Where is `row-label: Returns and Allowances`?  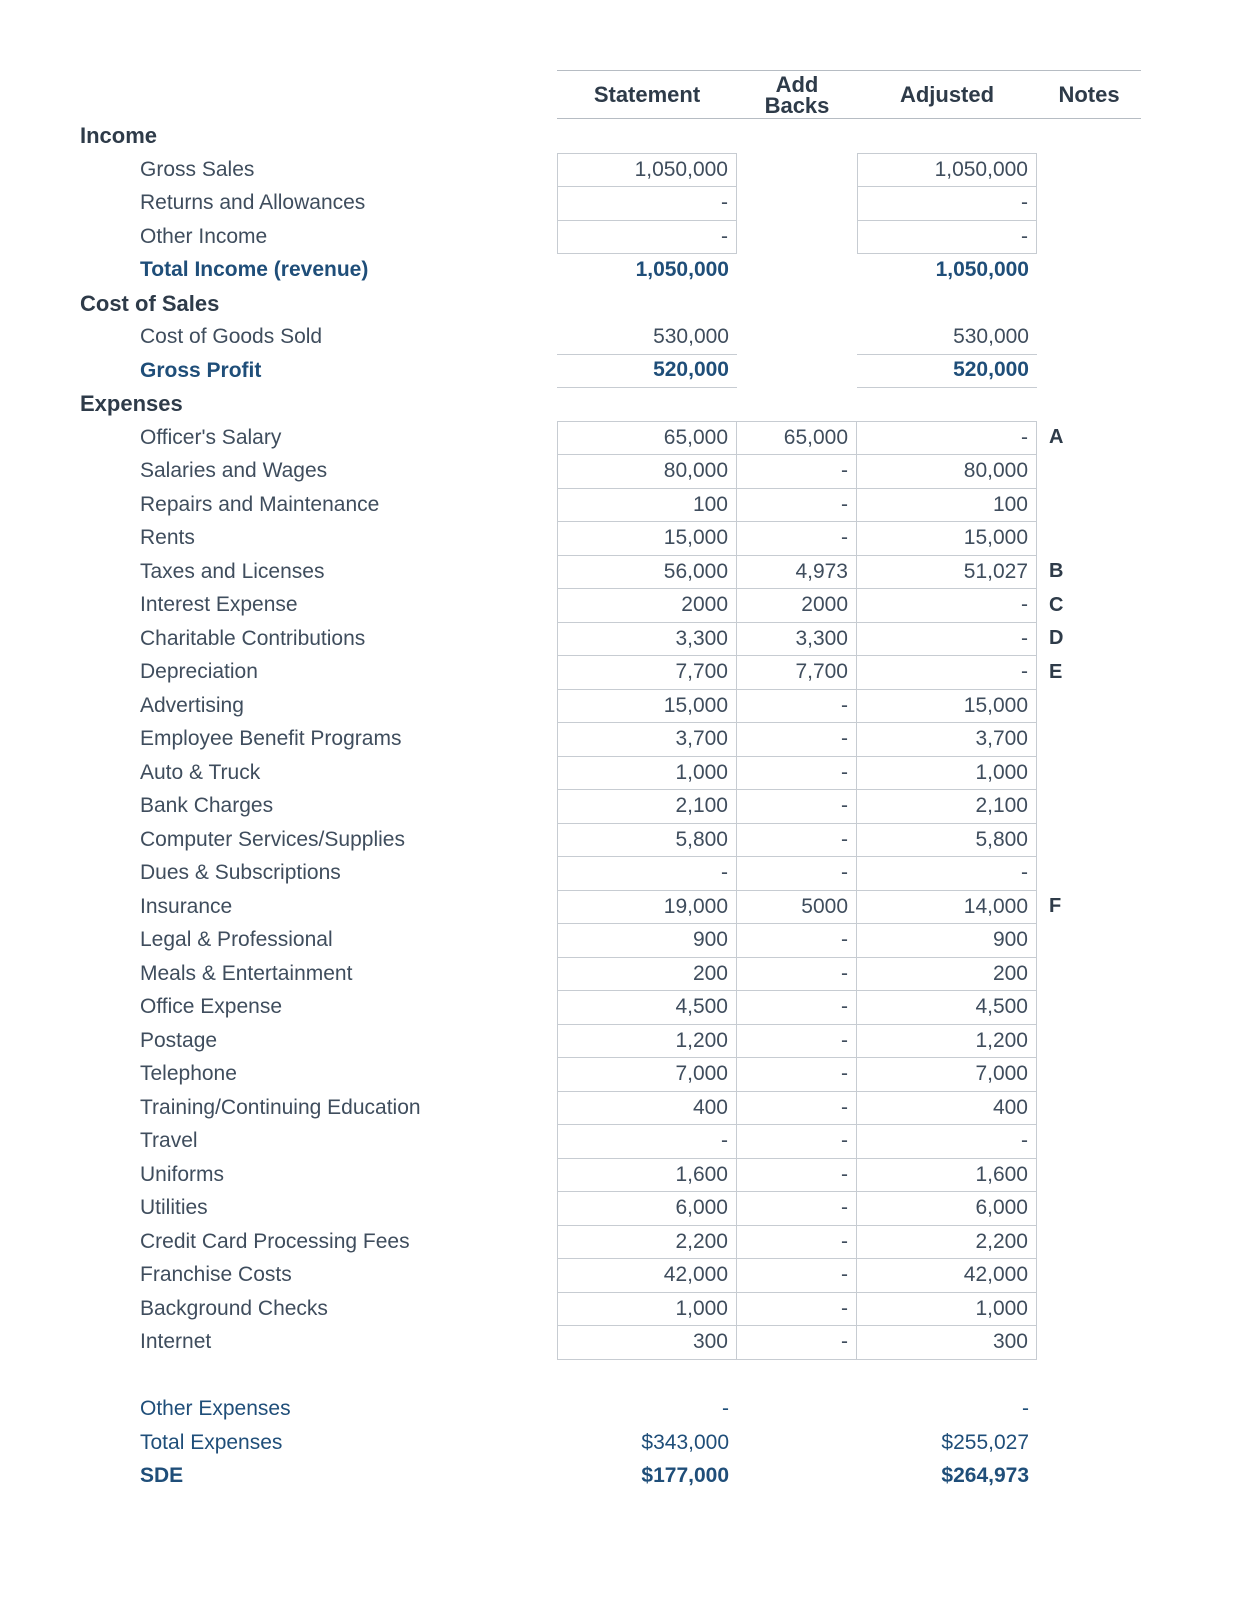 row-label: Returns and Allowances is located at coordinates (253, 203).